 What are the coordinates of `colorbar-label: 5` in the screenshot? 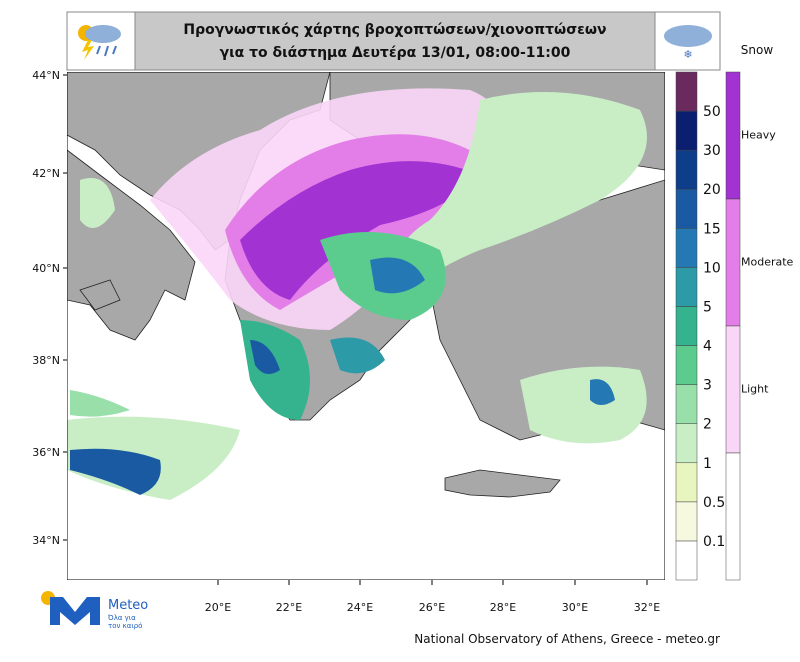 It's located at (707, 307).